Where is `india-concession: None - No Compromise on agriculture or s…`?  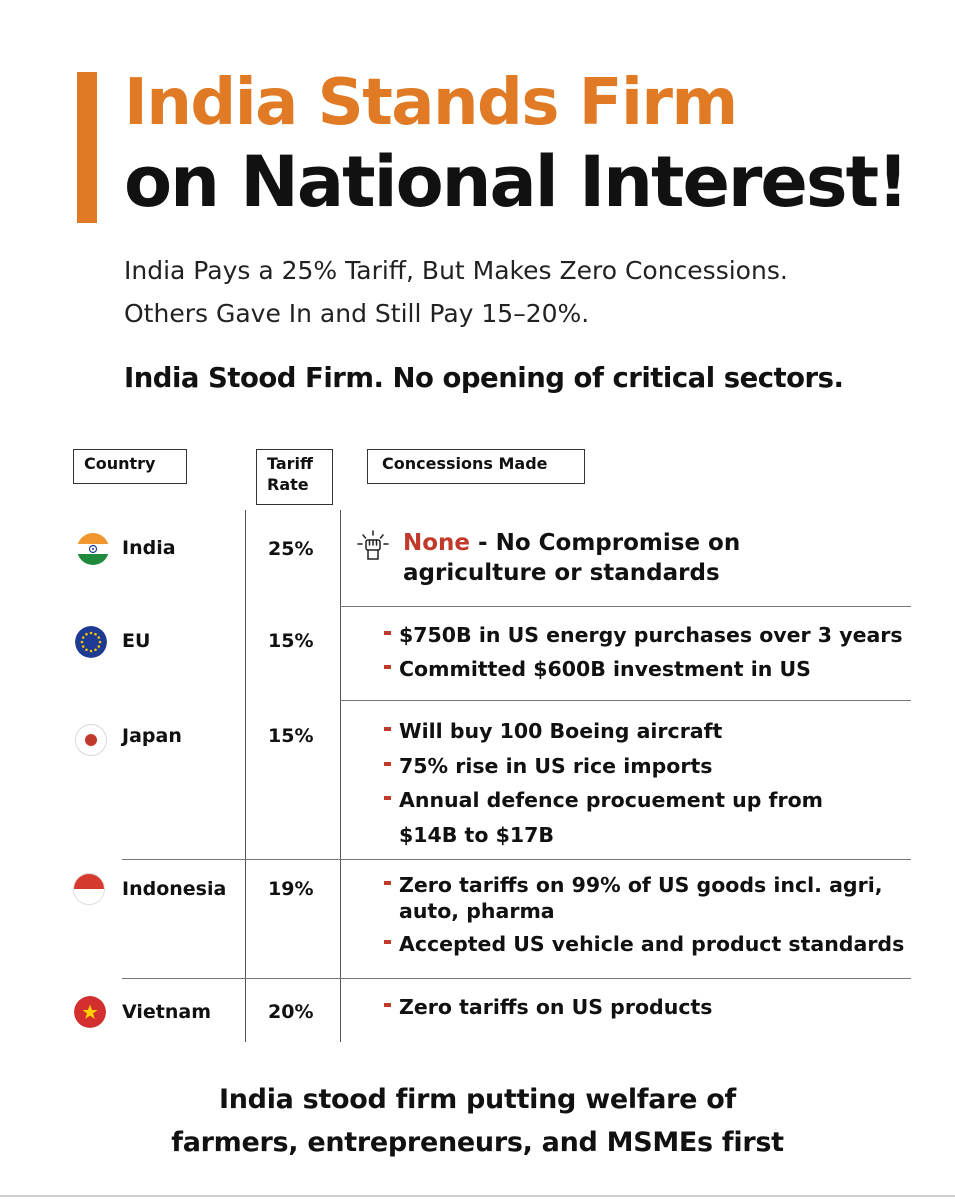
india-concession: None - No Compromise on agriculture or s… is located at coordinates (571, 559).